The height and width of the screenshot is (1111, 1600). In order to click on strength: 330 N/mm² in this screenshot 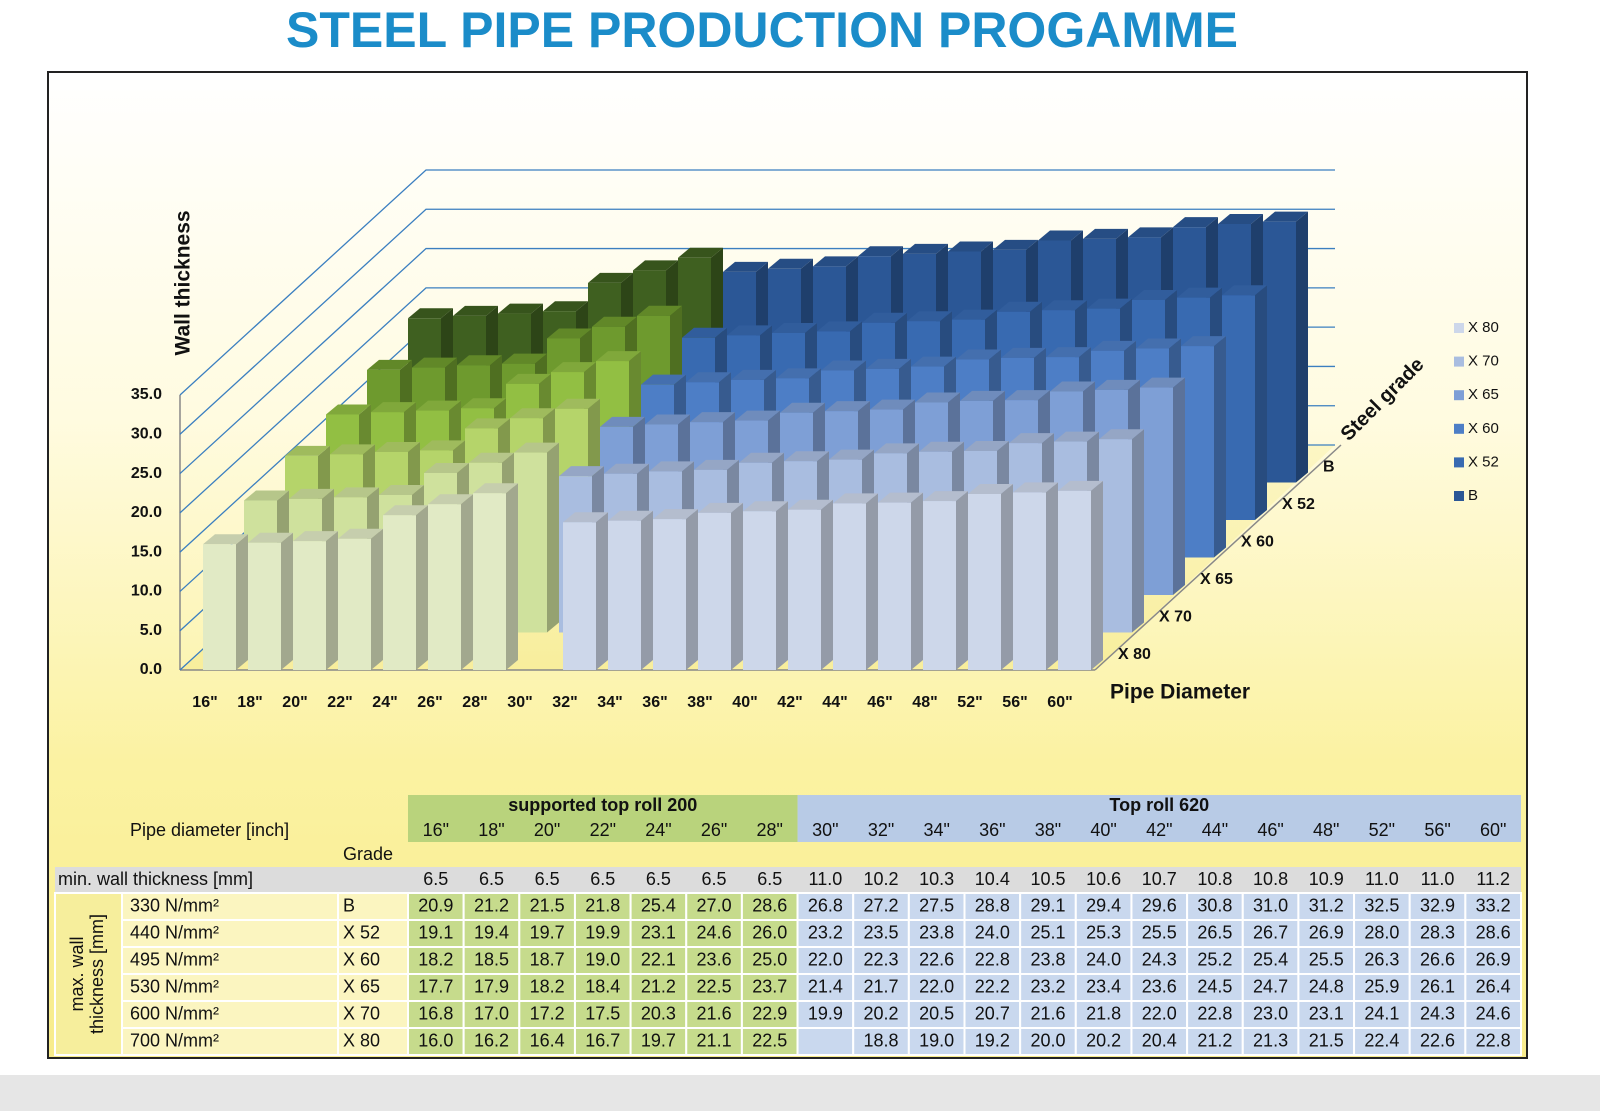, I will do `click(174, 905)`.